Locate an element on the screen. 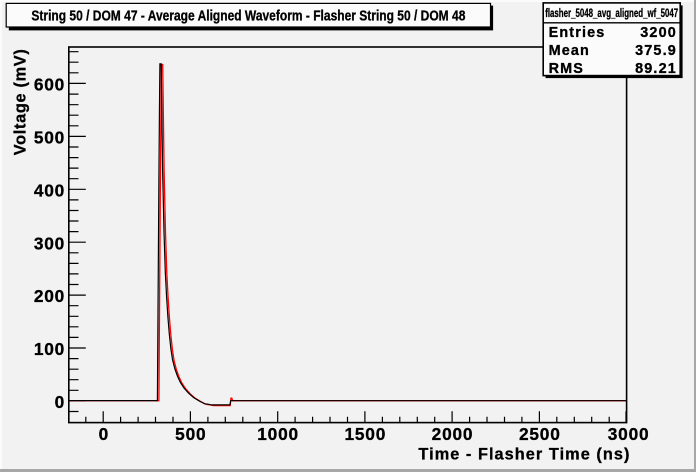  svg-text: 1500 is located at coordinates (365, 434).